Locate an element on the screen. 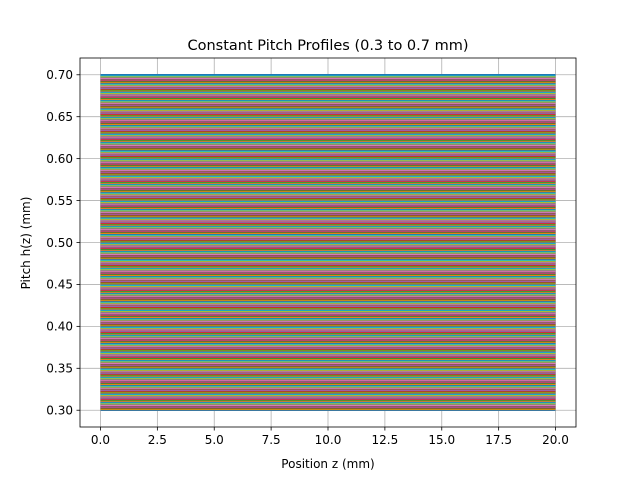 The height and width of the screenshot is (480, 640). x-axis-label: Position z (mm) is located at coordinates (327, 464).